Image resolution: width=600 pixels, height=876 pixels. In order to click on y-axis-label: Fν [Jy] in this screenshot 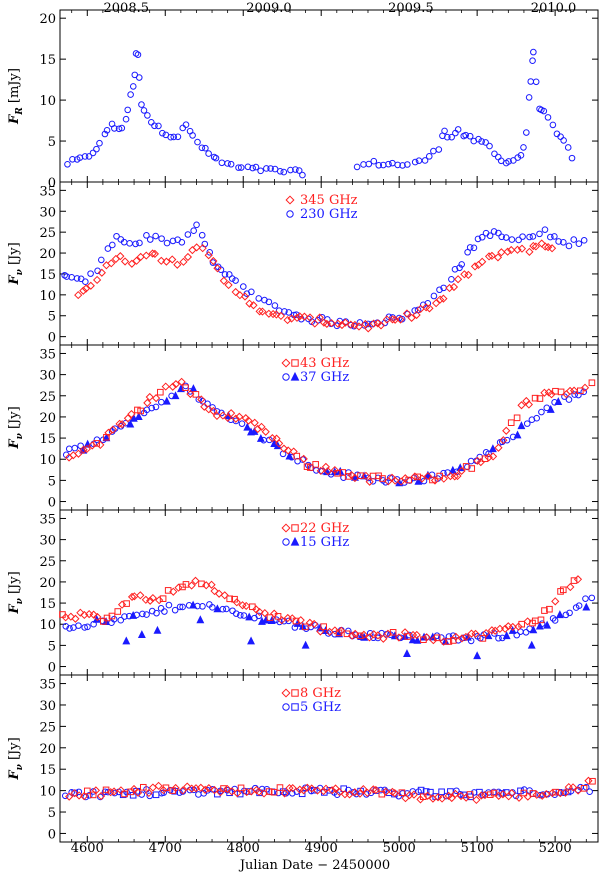, I will do `click(16, 427)`.